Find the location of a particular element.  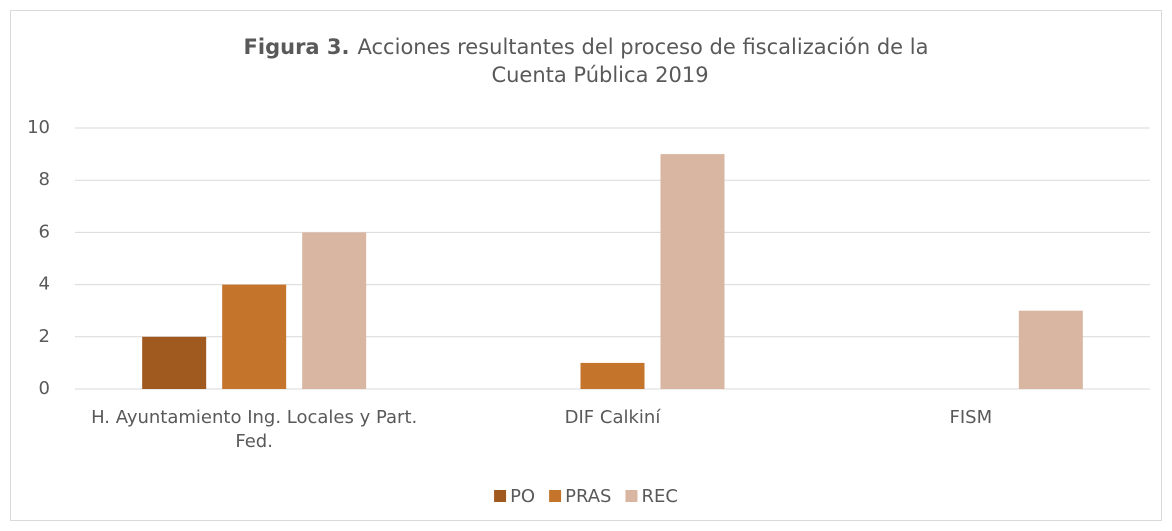

x-tick-label: DIF Calkiní is located at coordinates (612, 417).